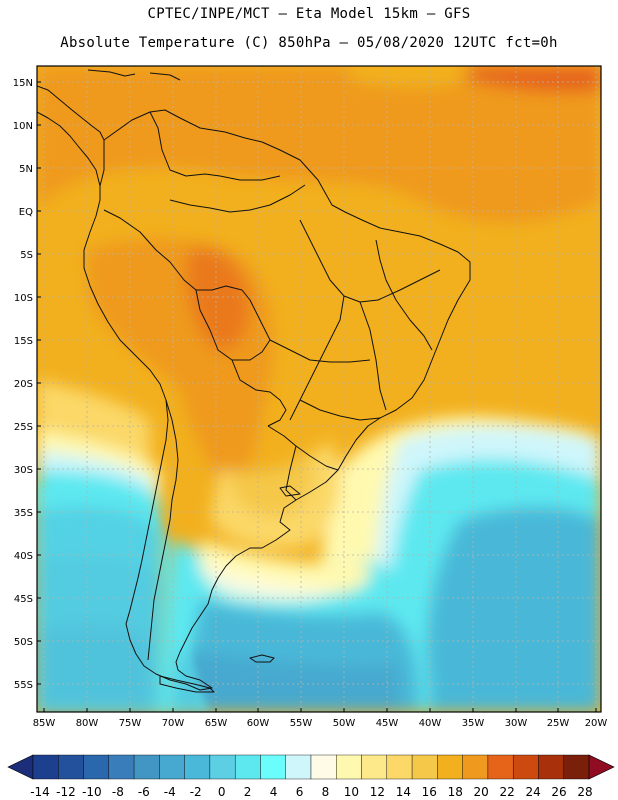  I want to click on lat-label: 30S, so click(23, 470).